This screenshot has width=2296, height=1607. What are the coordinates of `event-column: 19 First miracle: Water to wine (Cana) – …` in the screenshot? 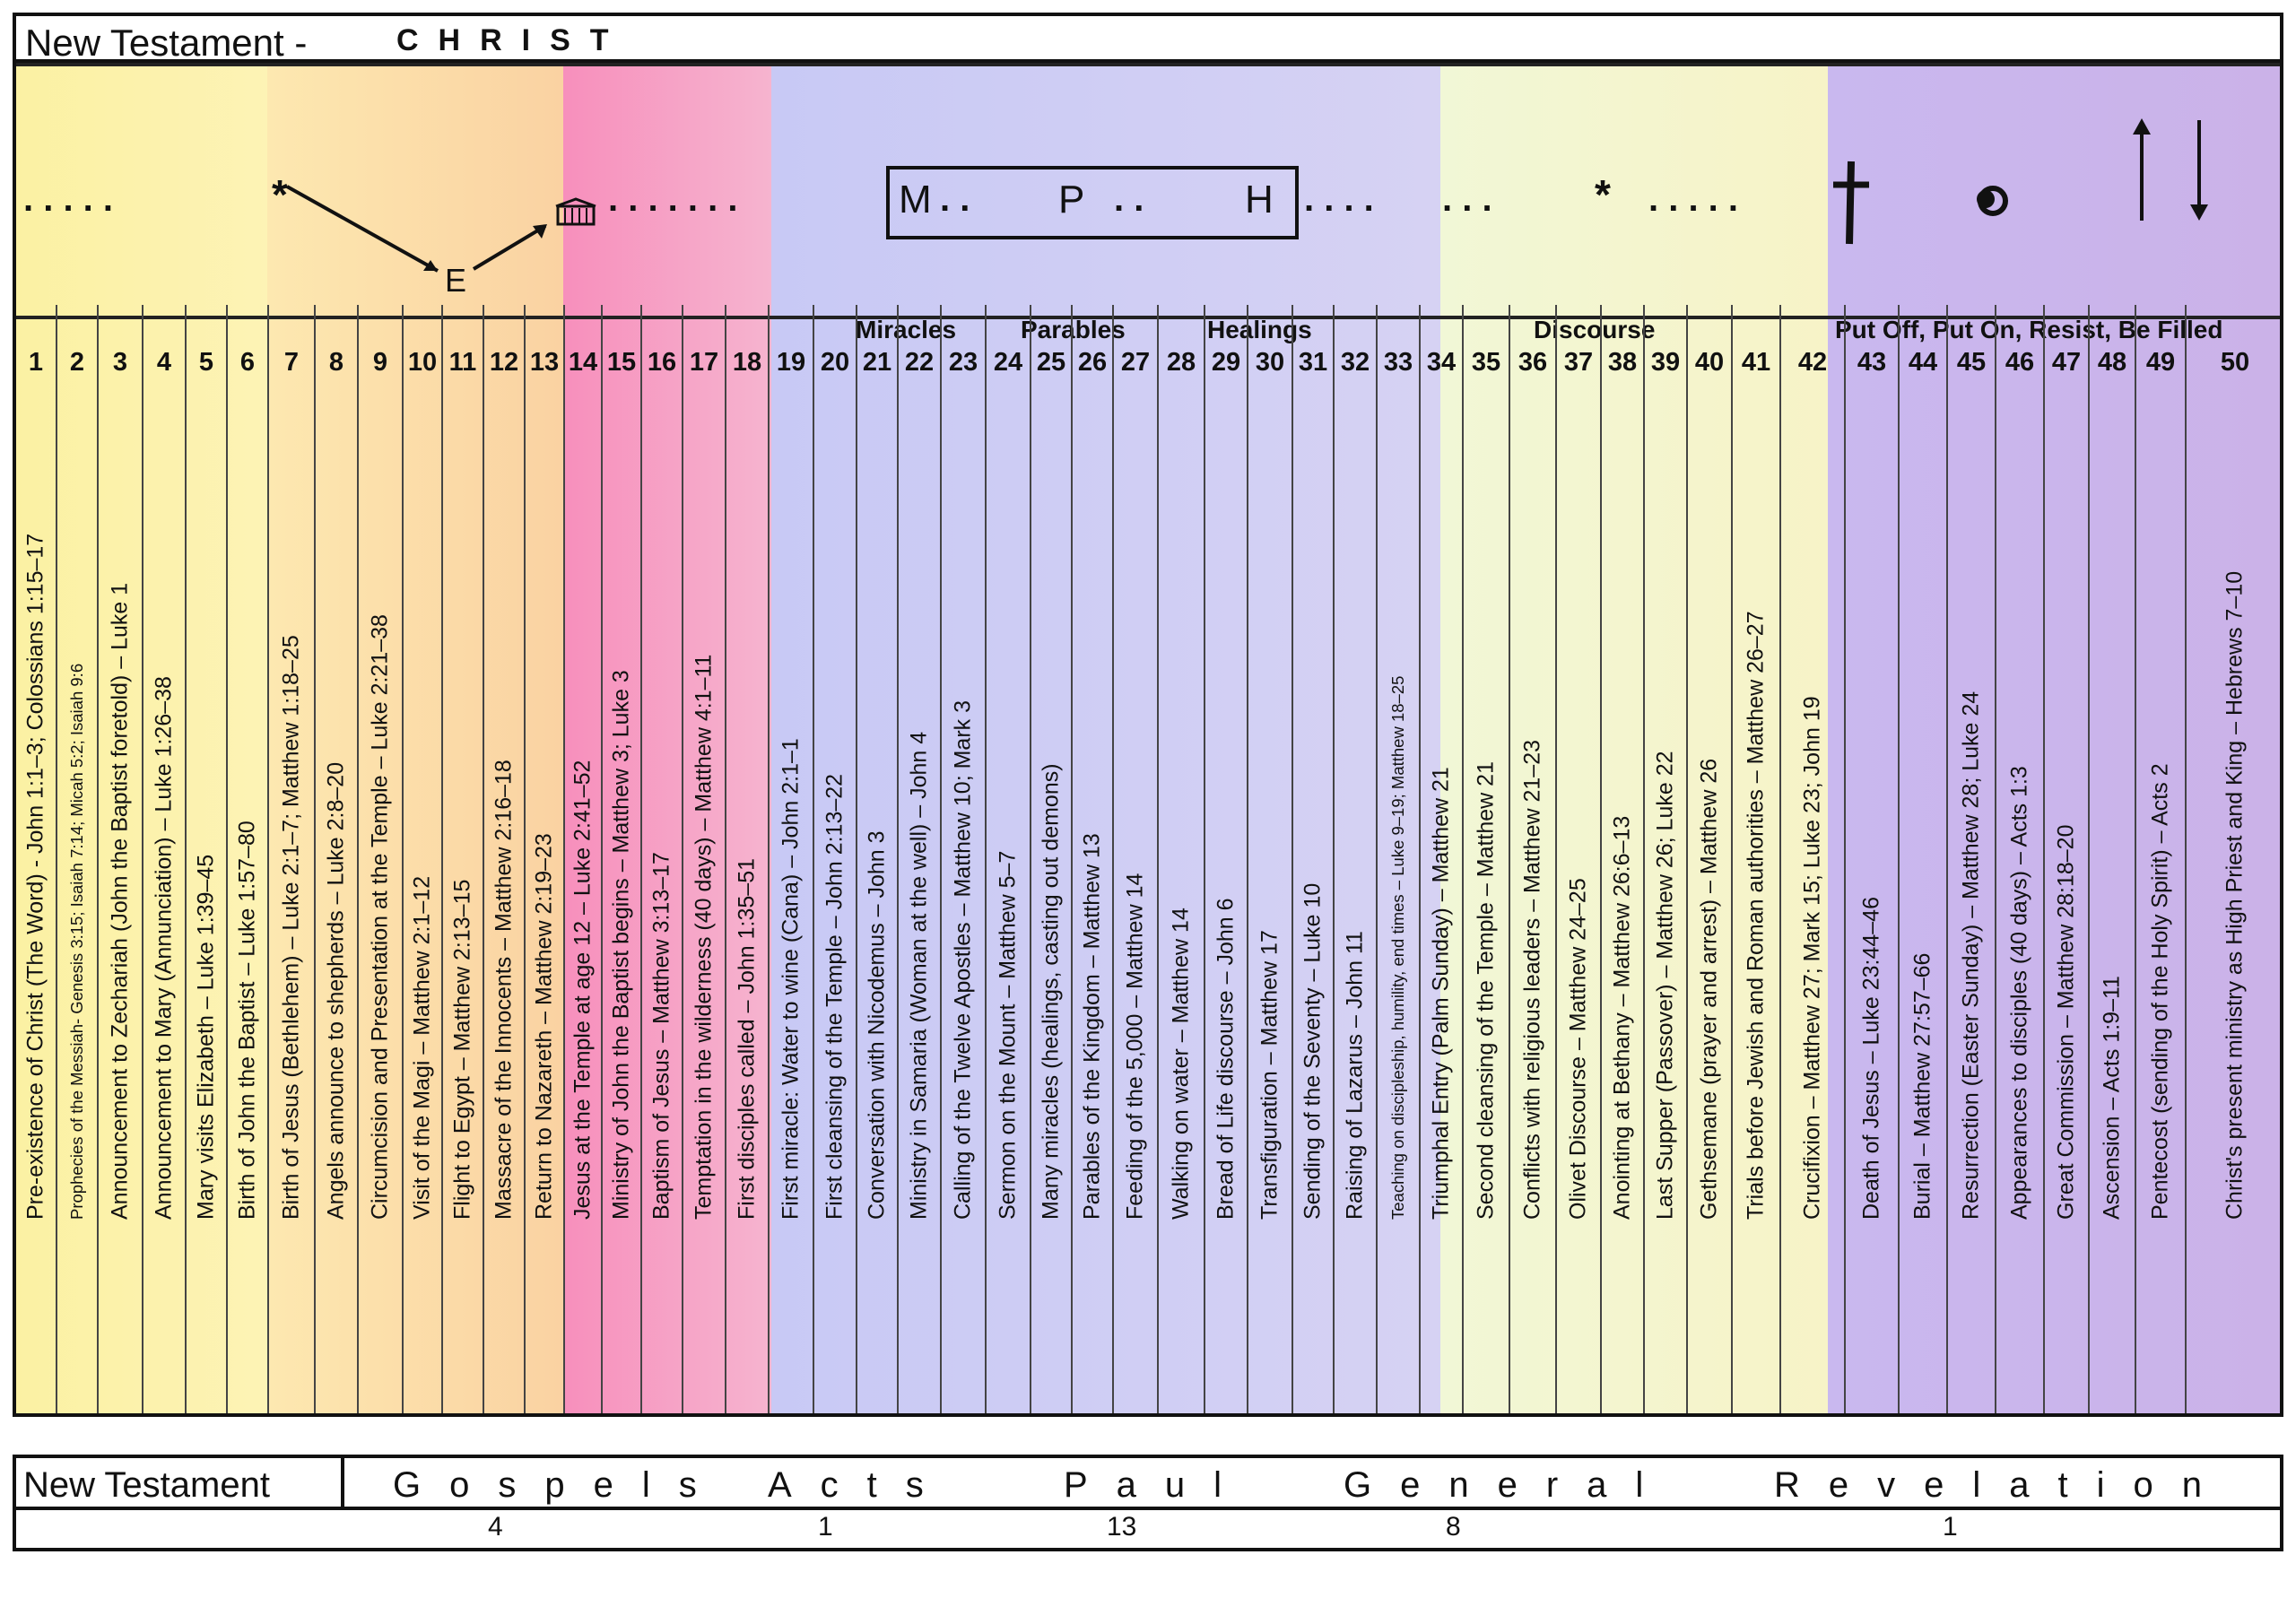 It's located at (790, 859).